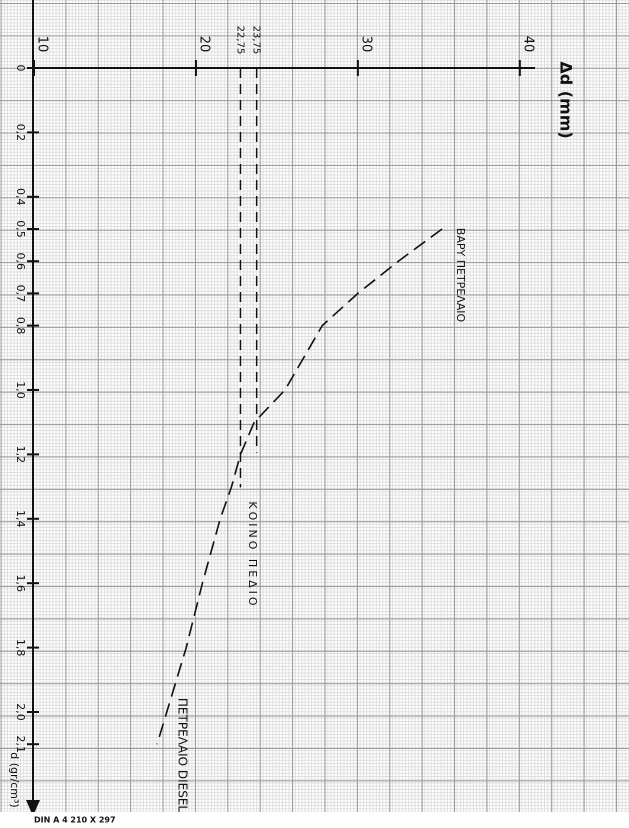 This screenshot has height=828, width=629. Describe the element at coordinates (20, 390) in the screenshot. I see `x-tick-label: 1,0` at that location.